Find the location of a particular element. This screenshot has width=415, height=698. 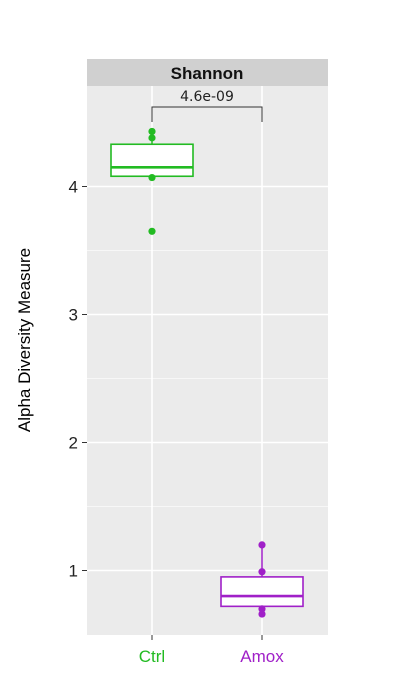

x-axis: Ctrl Amox is located at coordinates (211, 650).